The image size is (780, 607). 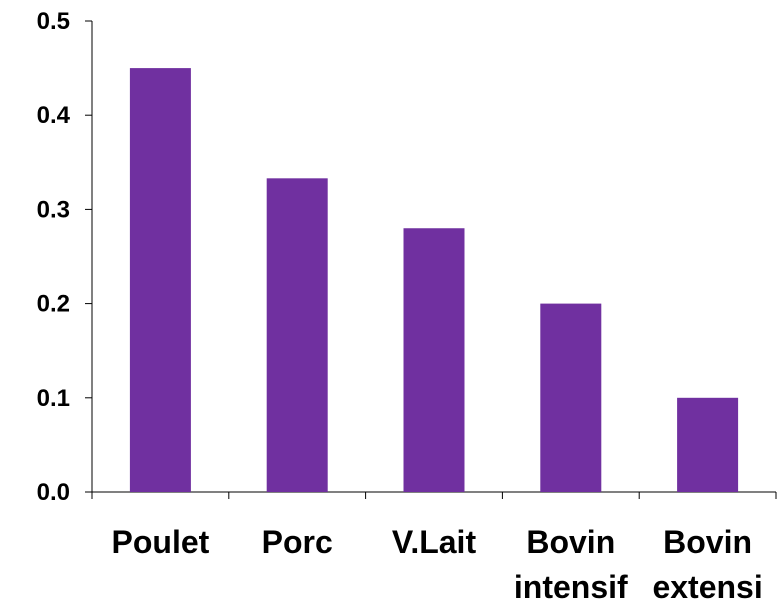 What do you see at coordinates (161, 542) in the screenshot?
I see `category-label: Poulet` at bounding box center [161, 542].